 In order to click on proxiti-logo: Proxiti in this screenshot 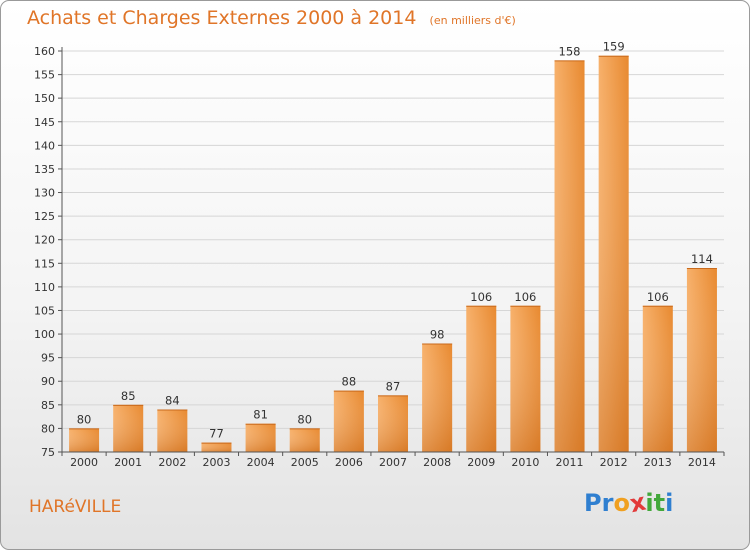, I will do `click(629, 503)`.